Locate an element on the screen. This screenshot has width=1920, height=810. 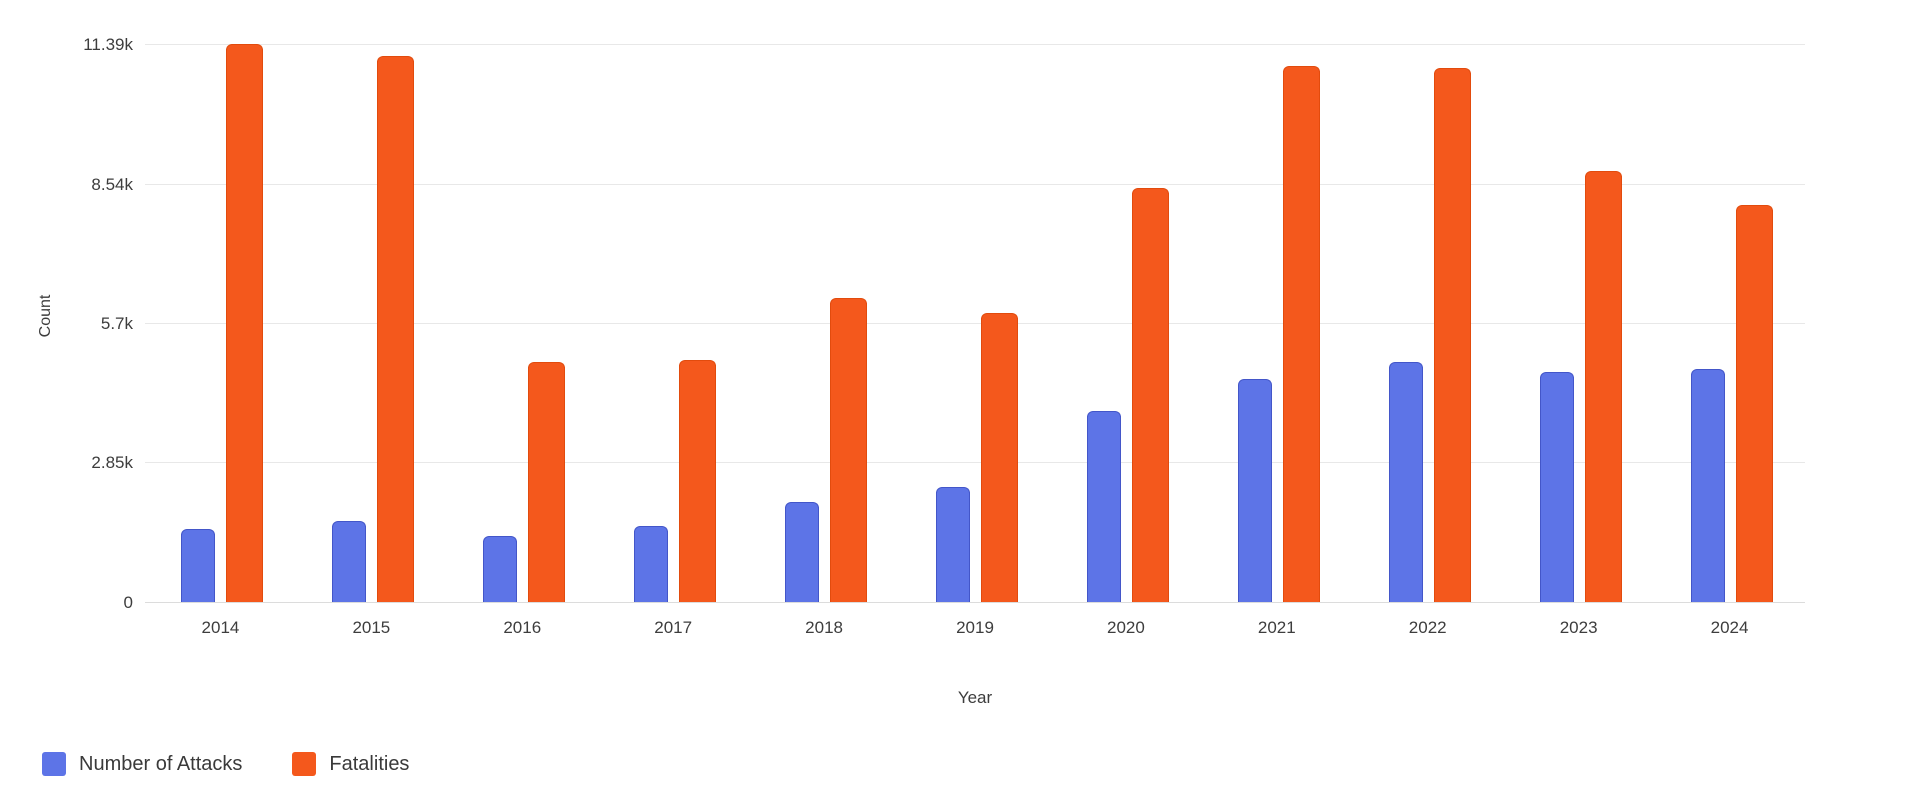
legend-item-number-of-attacks: Number of Attacks is located at coordinates (142, 764).